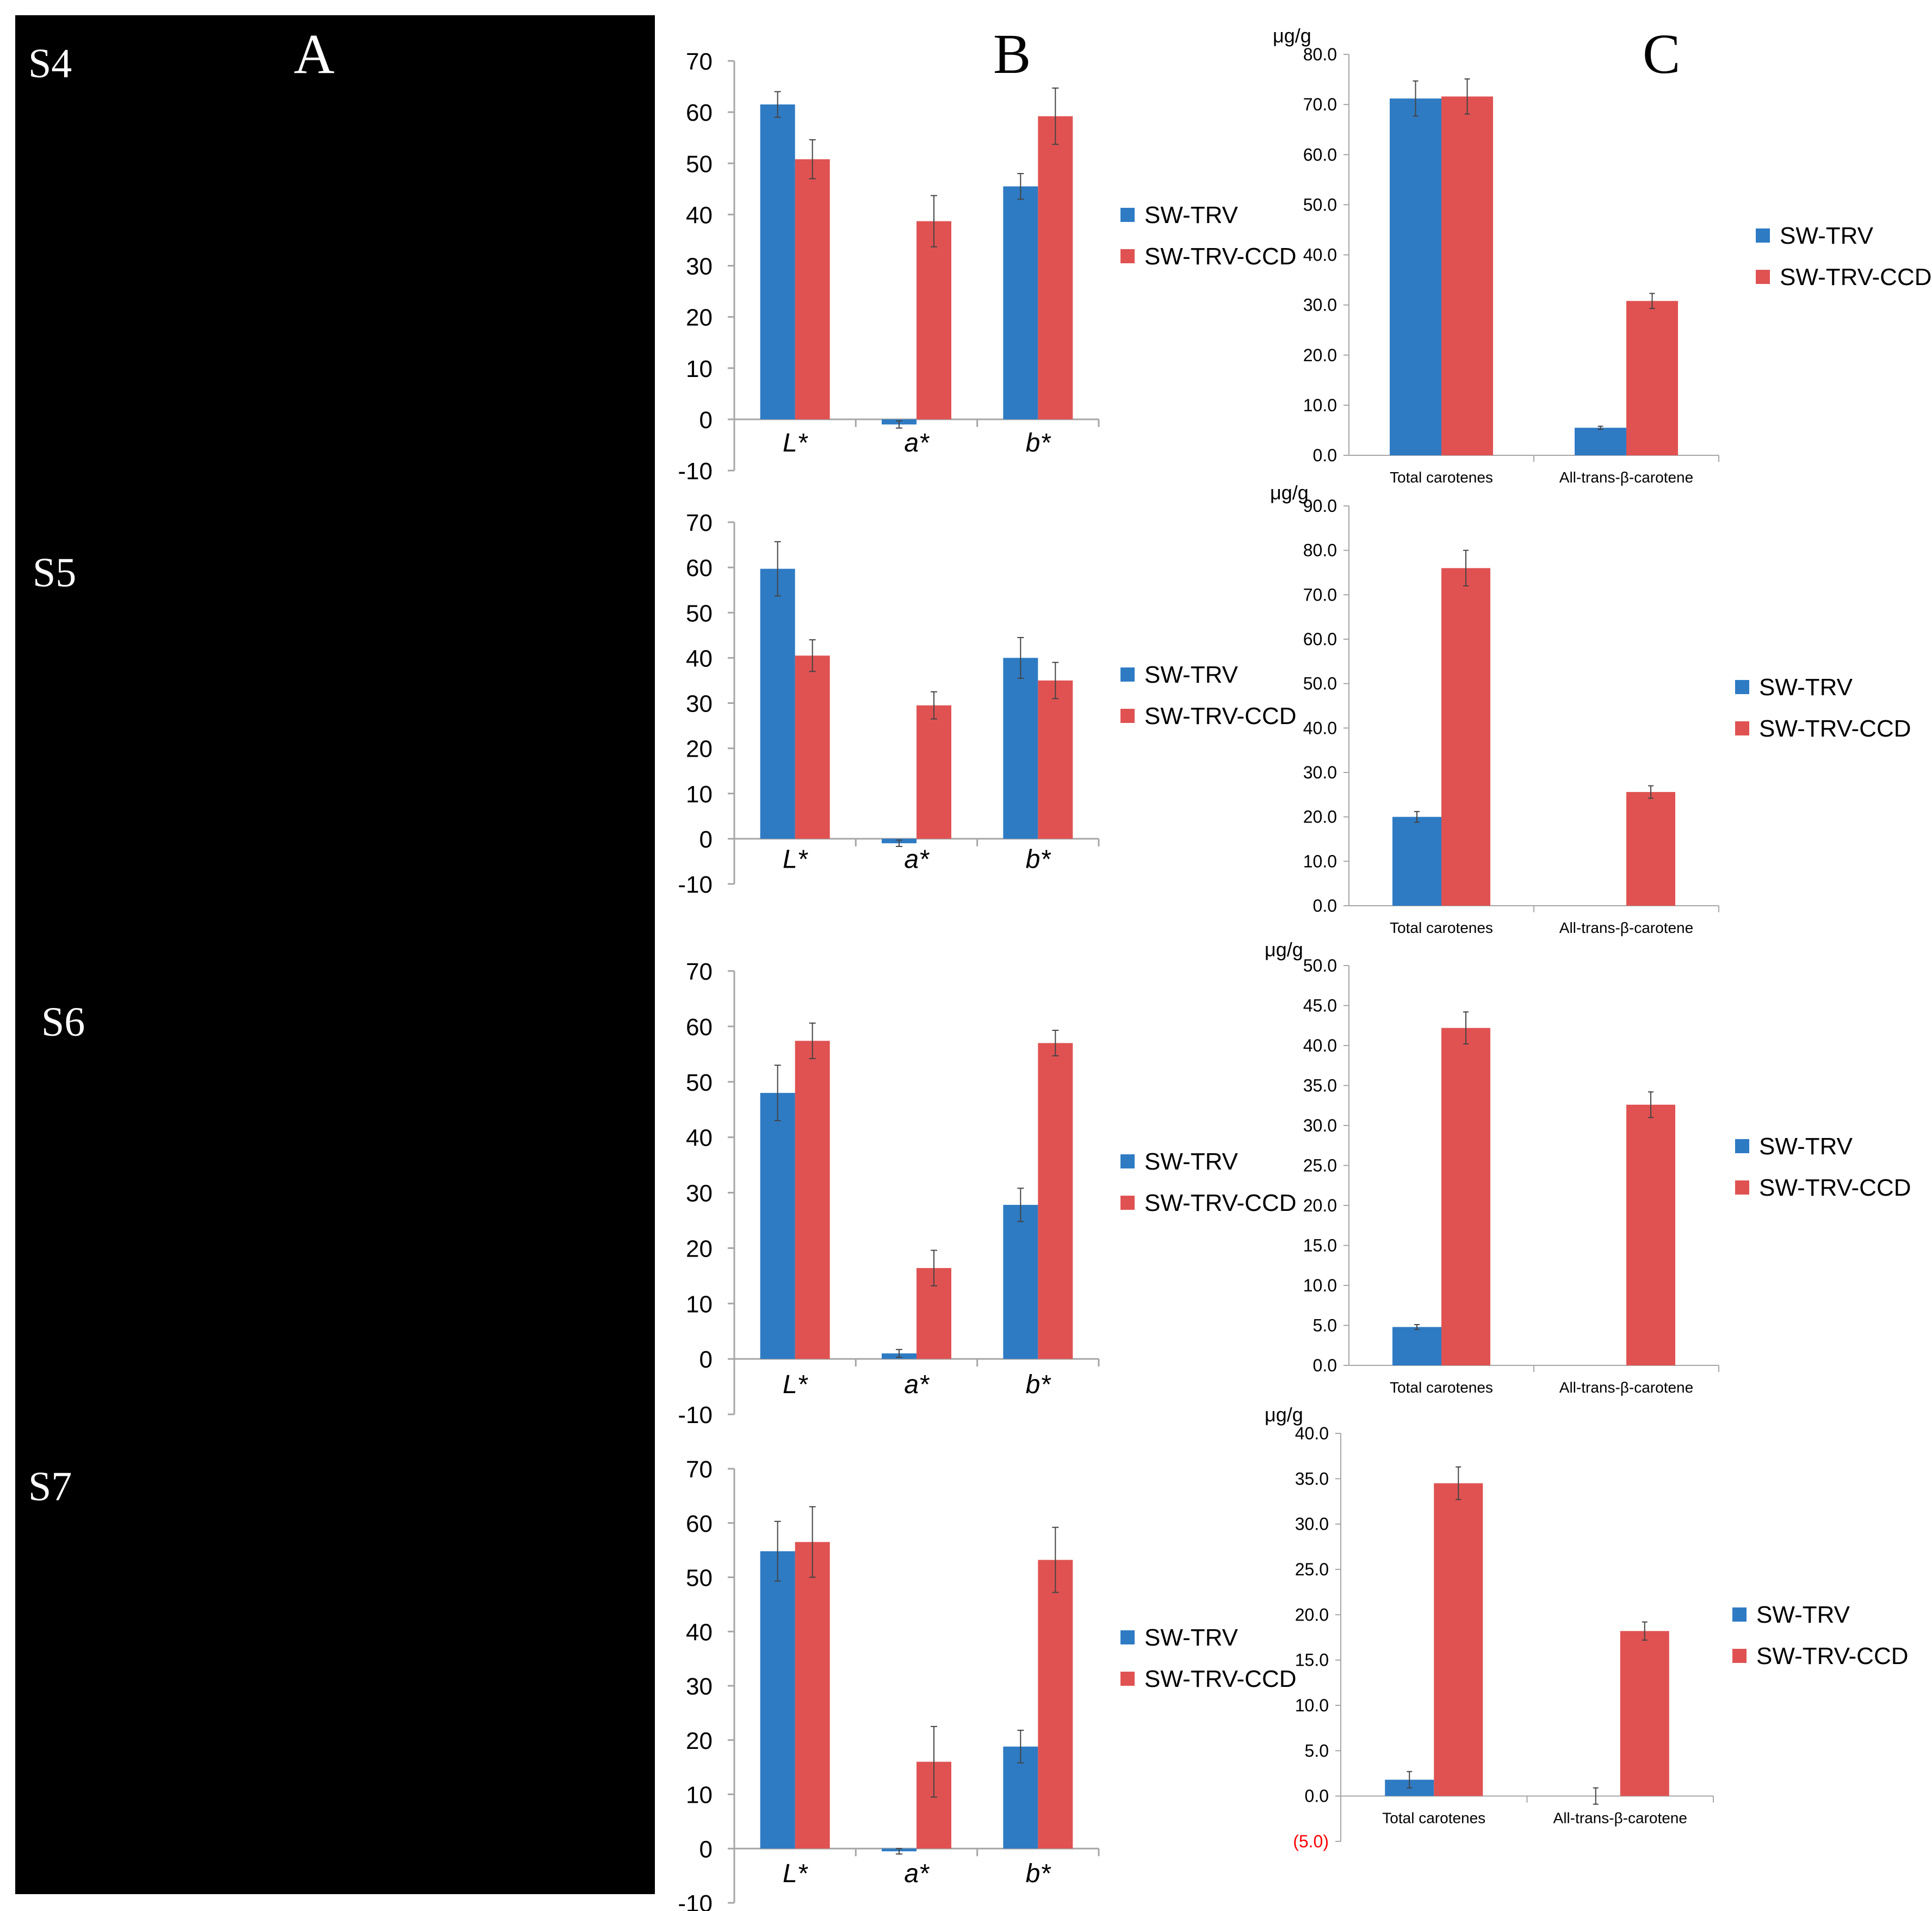 The height and width of the screenshot is (1911, 1932). I want to click on y-tick-label: 5.0, so click(1317, 1750).